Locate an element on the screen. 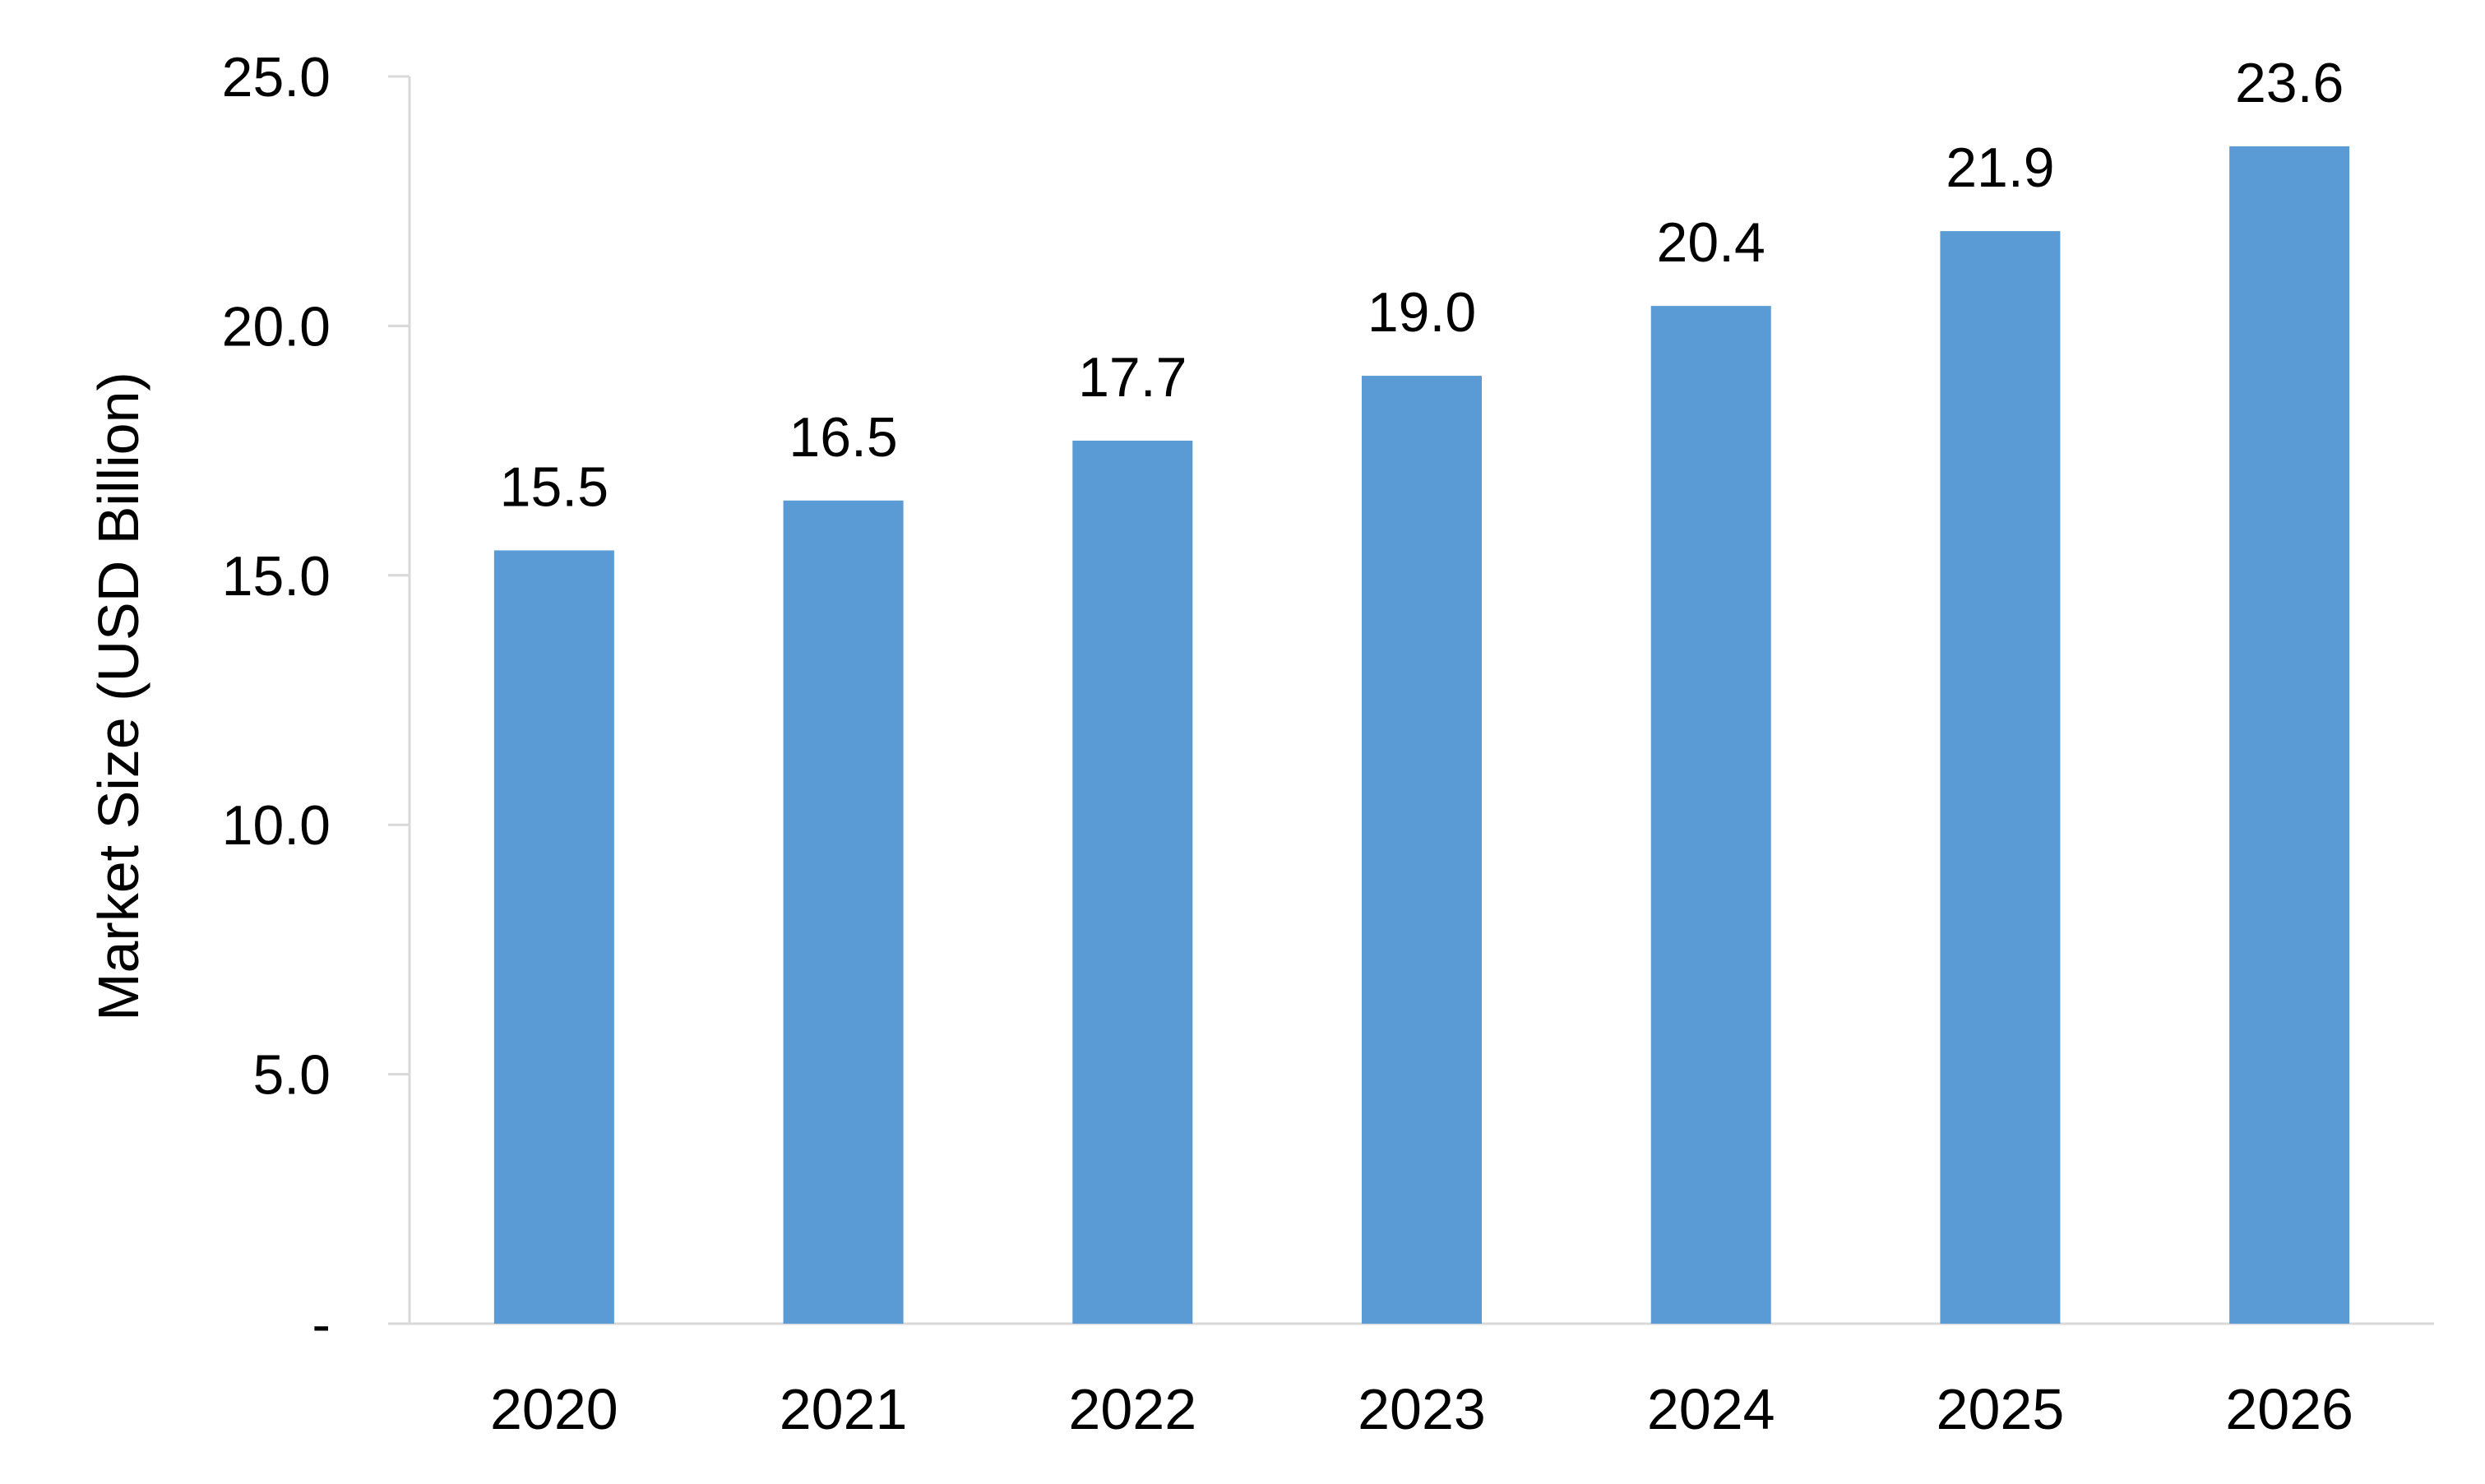 The height and width of the screenshot is (1484, 2485). data-label-2026: 23.6 is located at coordinates (2289, 83).